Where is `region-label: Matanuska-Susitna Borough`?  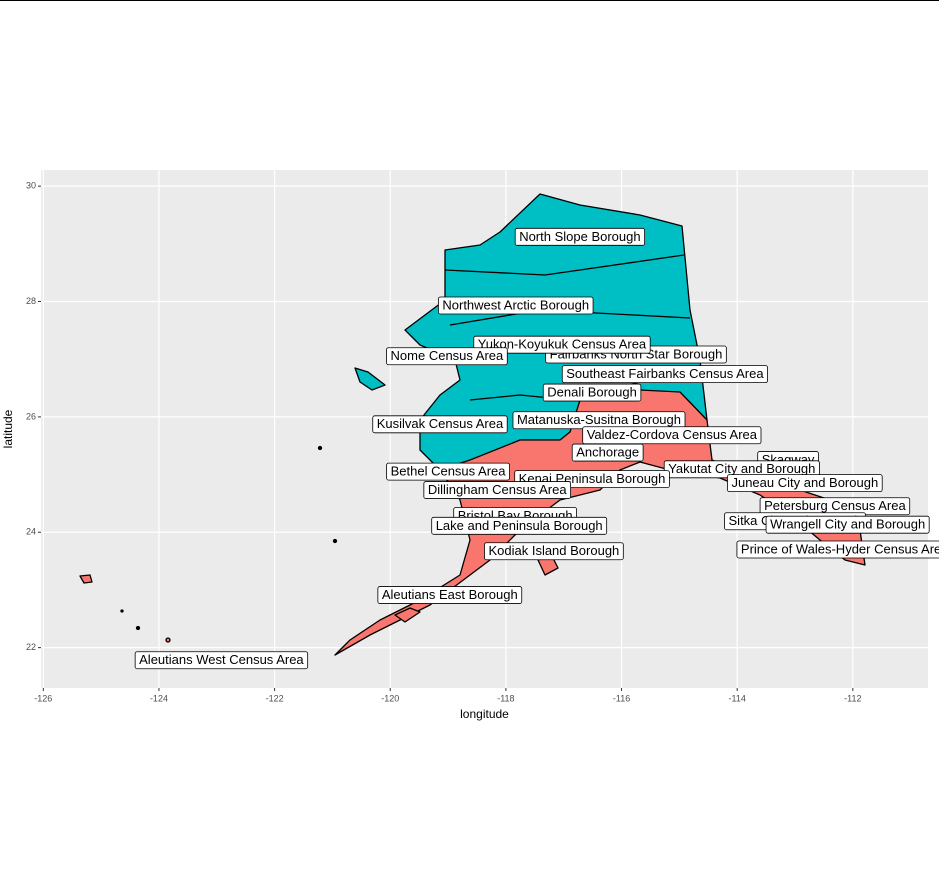
region-label: Matanuska-Susitna Borough is located at coordinates (599, 420).